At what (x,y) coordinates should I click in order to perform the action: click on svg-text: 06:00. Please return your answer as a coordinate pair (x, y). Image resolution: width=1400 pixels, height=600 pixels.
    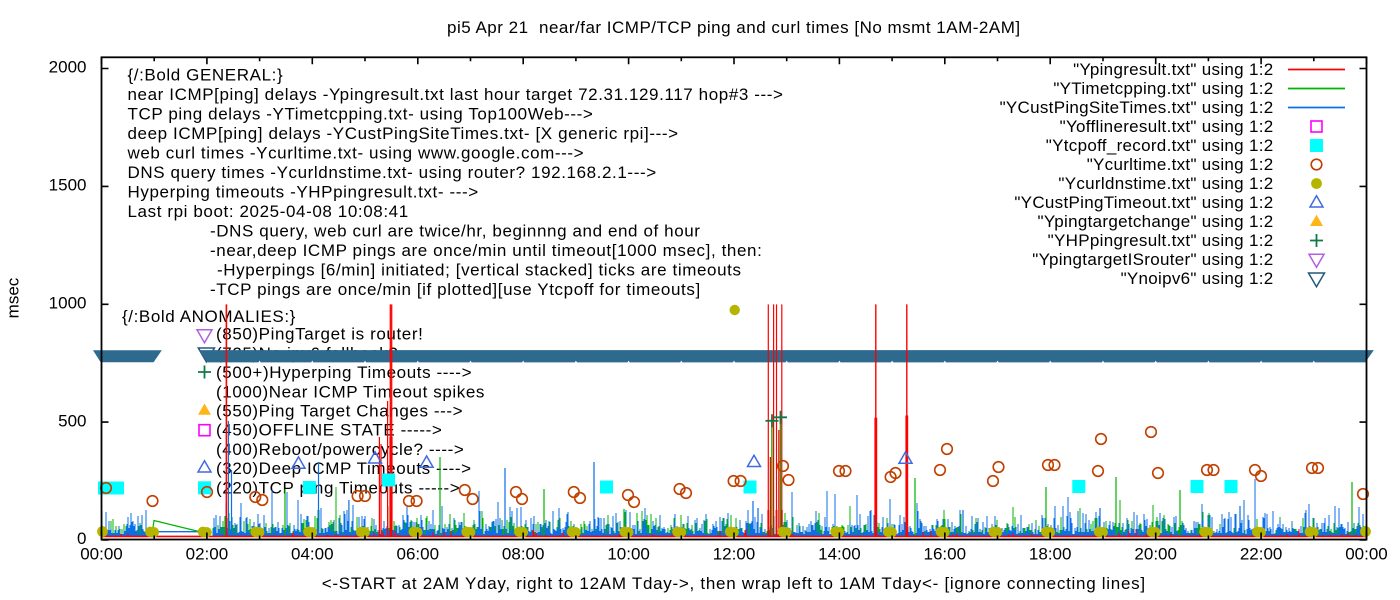
    Looking at the image, I should click on (418, 554).